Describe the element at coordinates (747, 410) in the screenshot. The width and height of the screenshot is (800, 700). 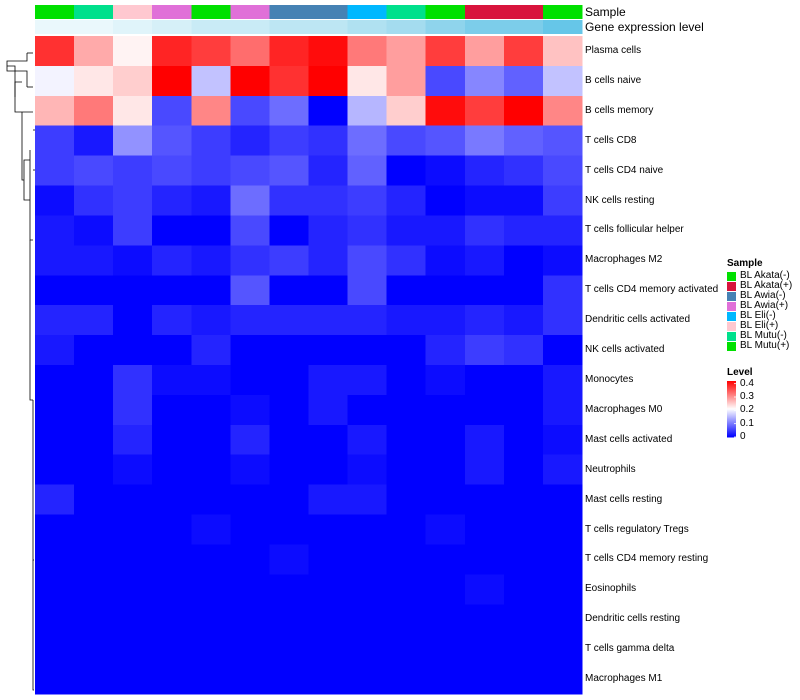
I see `legend-level-tick-label: 0.2` at that location.